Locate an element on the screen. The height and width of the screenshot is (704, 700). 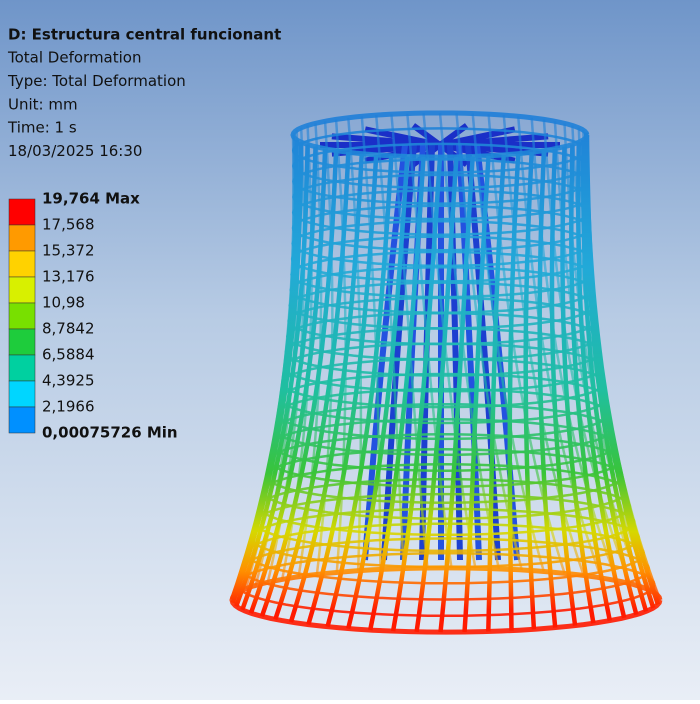
legend-label: 8,7842 is located at coordinates (68, 329).